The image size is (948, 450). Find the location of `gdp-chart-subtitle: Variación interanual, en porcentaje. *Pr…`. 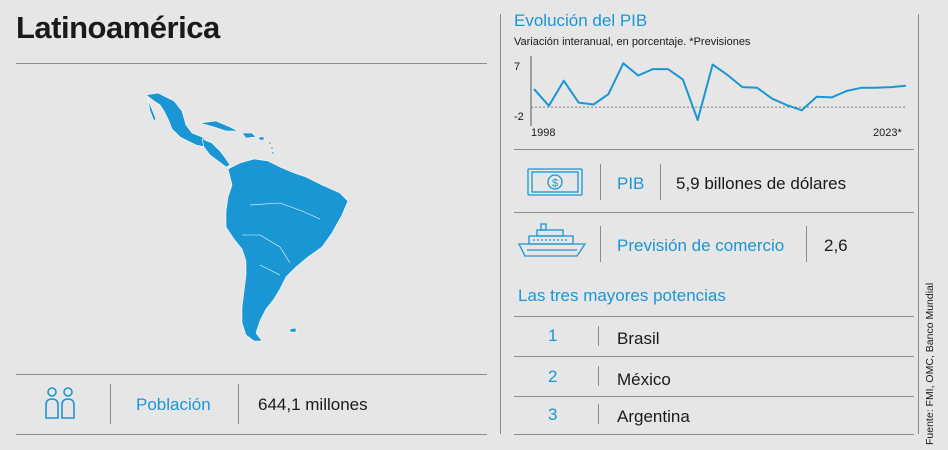

gdp-chart-subtitle: Variación interanual, en porcentaje. *Pr… is located at coordinates (632, 42).